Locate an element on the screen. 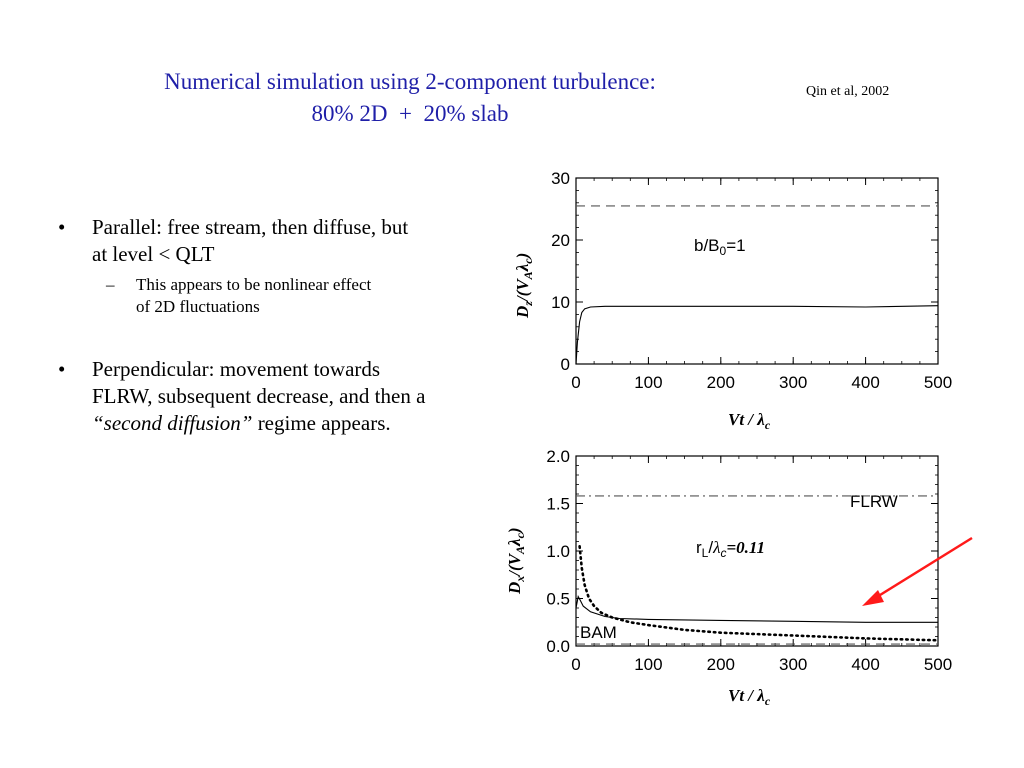  citation: Qin et al, 2002 is located at coordinates (848, 91).